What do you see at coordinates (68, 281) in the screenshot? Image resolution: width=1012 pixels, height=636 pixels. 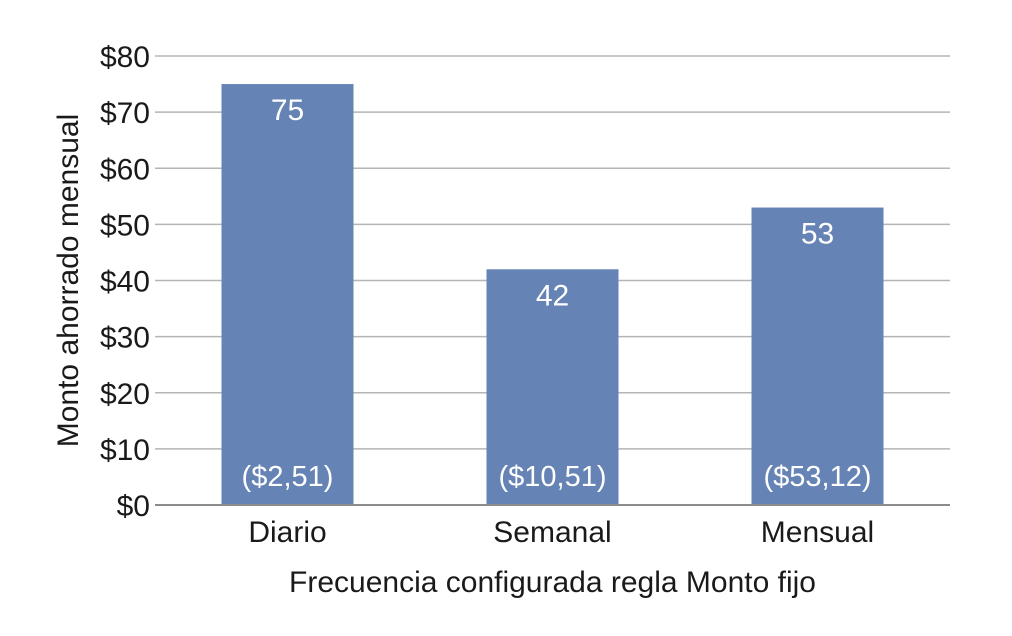 I see `y-axis-title: Monto ahorrado mensual` at bounding box center [68, 281].